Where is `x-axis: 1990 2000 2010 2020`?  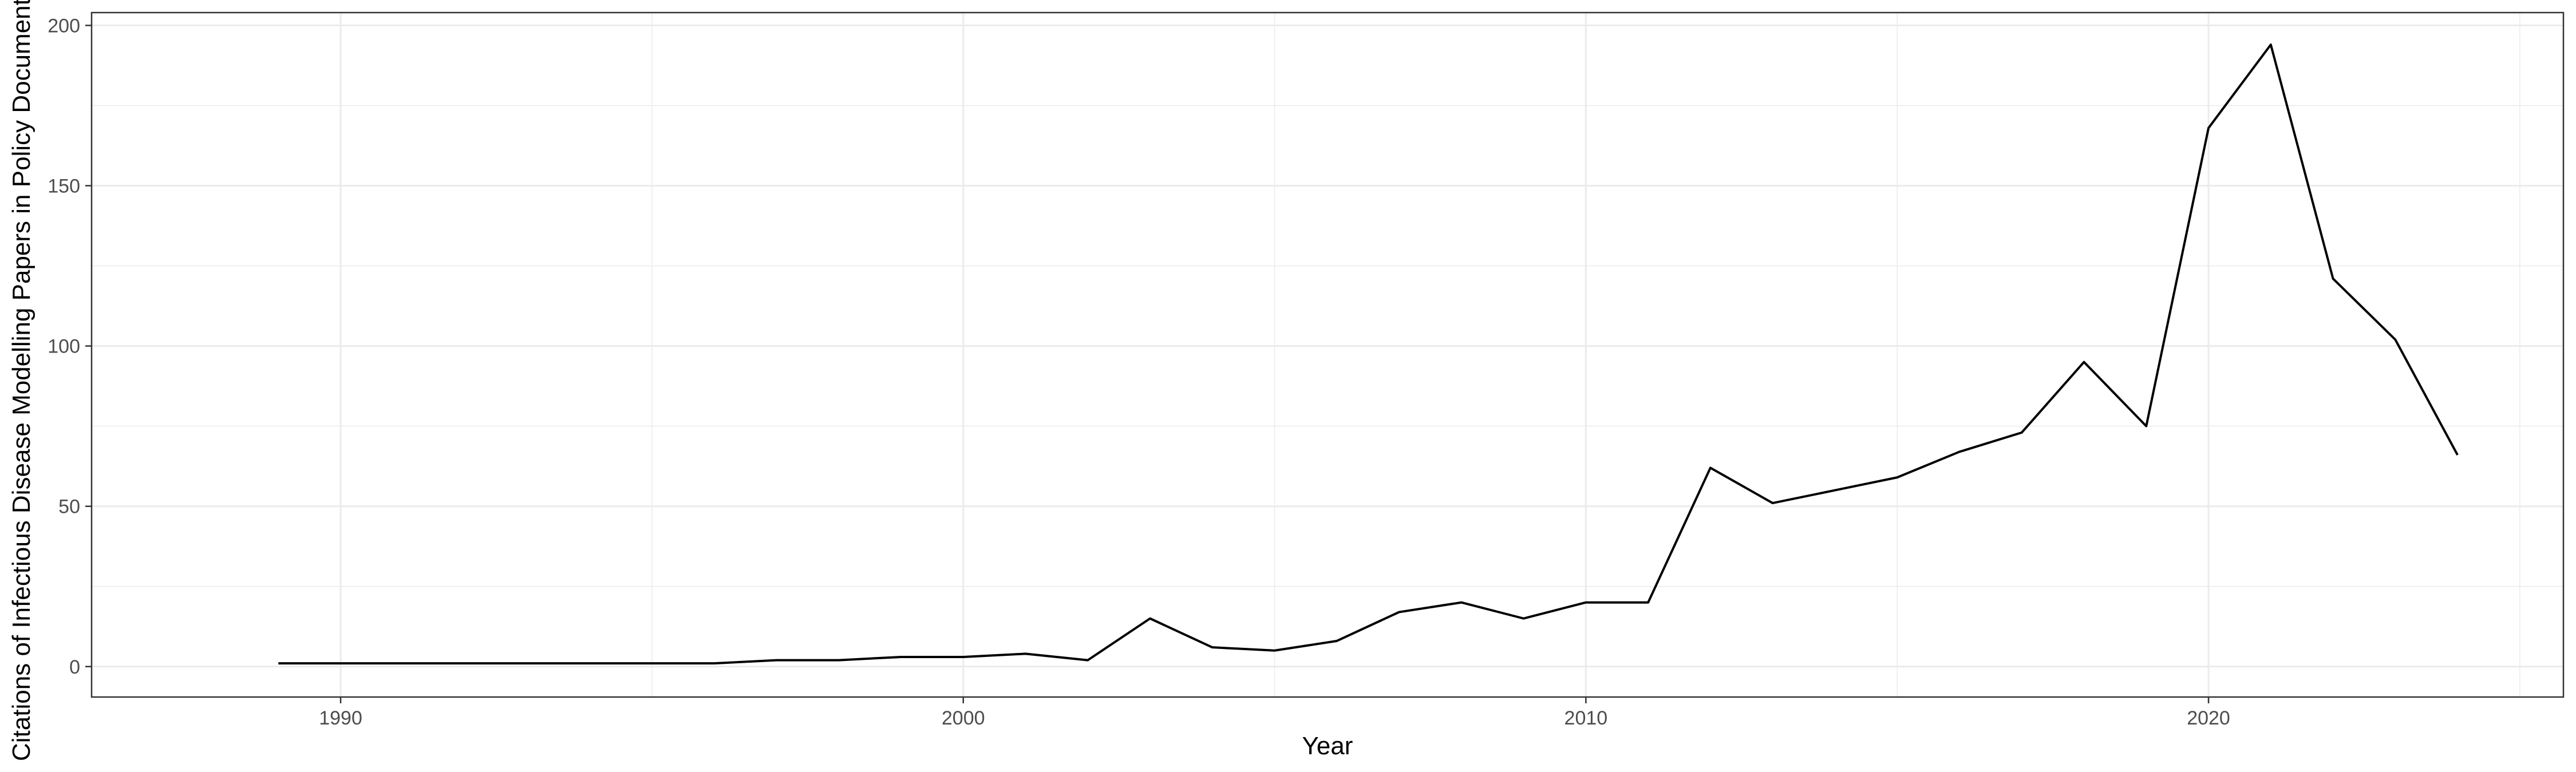
x-axis: 1990 2000 2010 2020 is located at coordinates (1274, 713).